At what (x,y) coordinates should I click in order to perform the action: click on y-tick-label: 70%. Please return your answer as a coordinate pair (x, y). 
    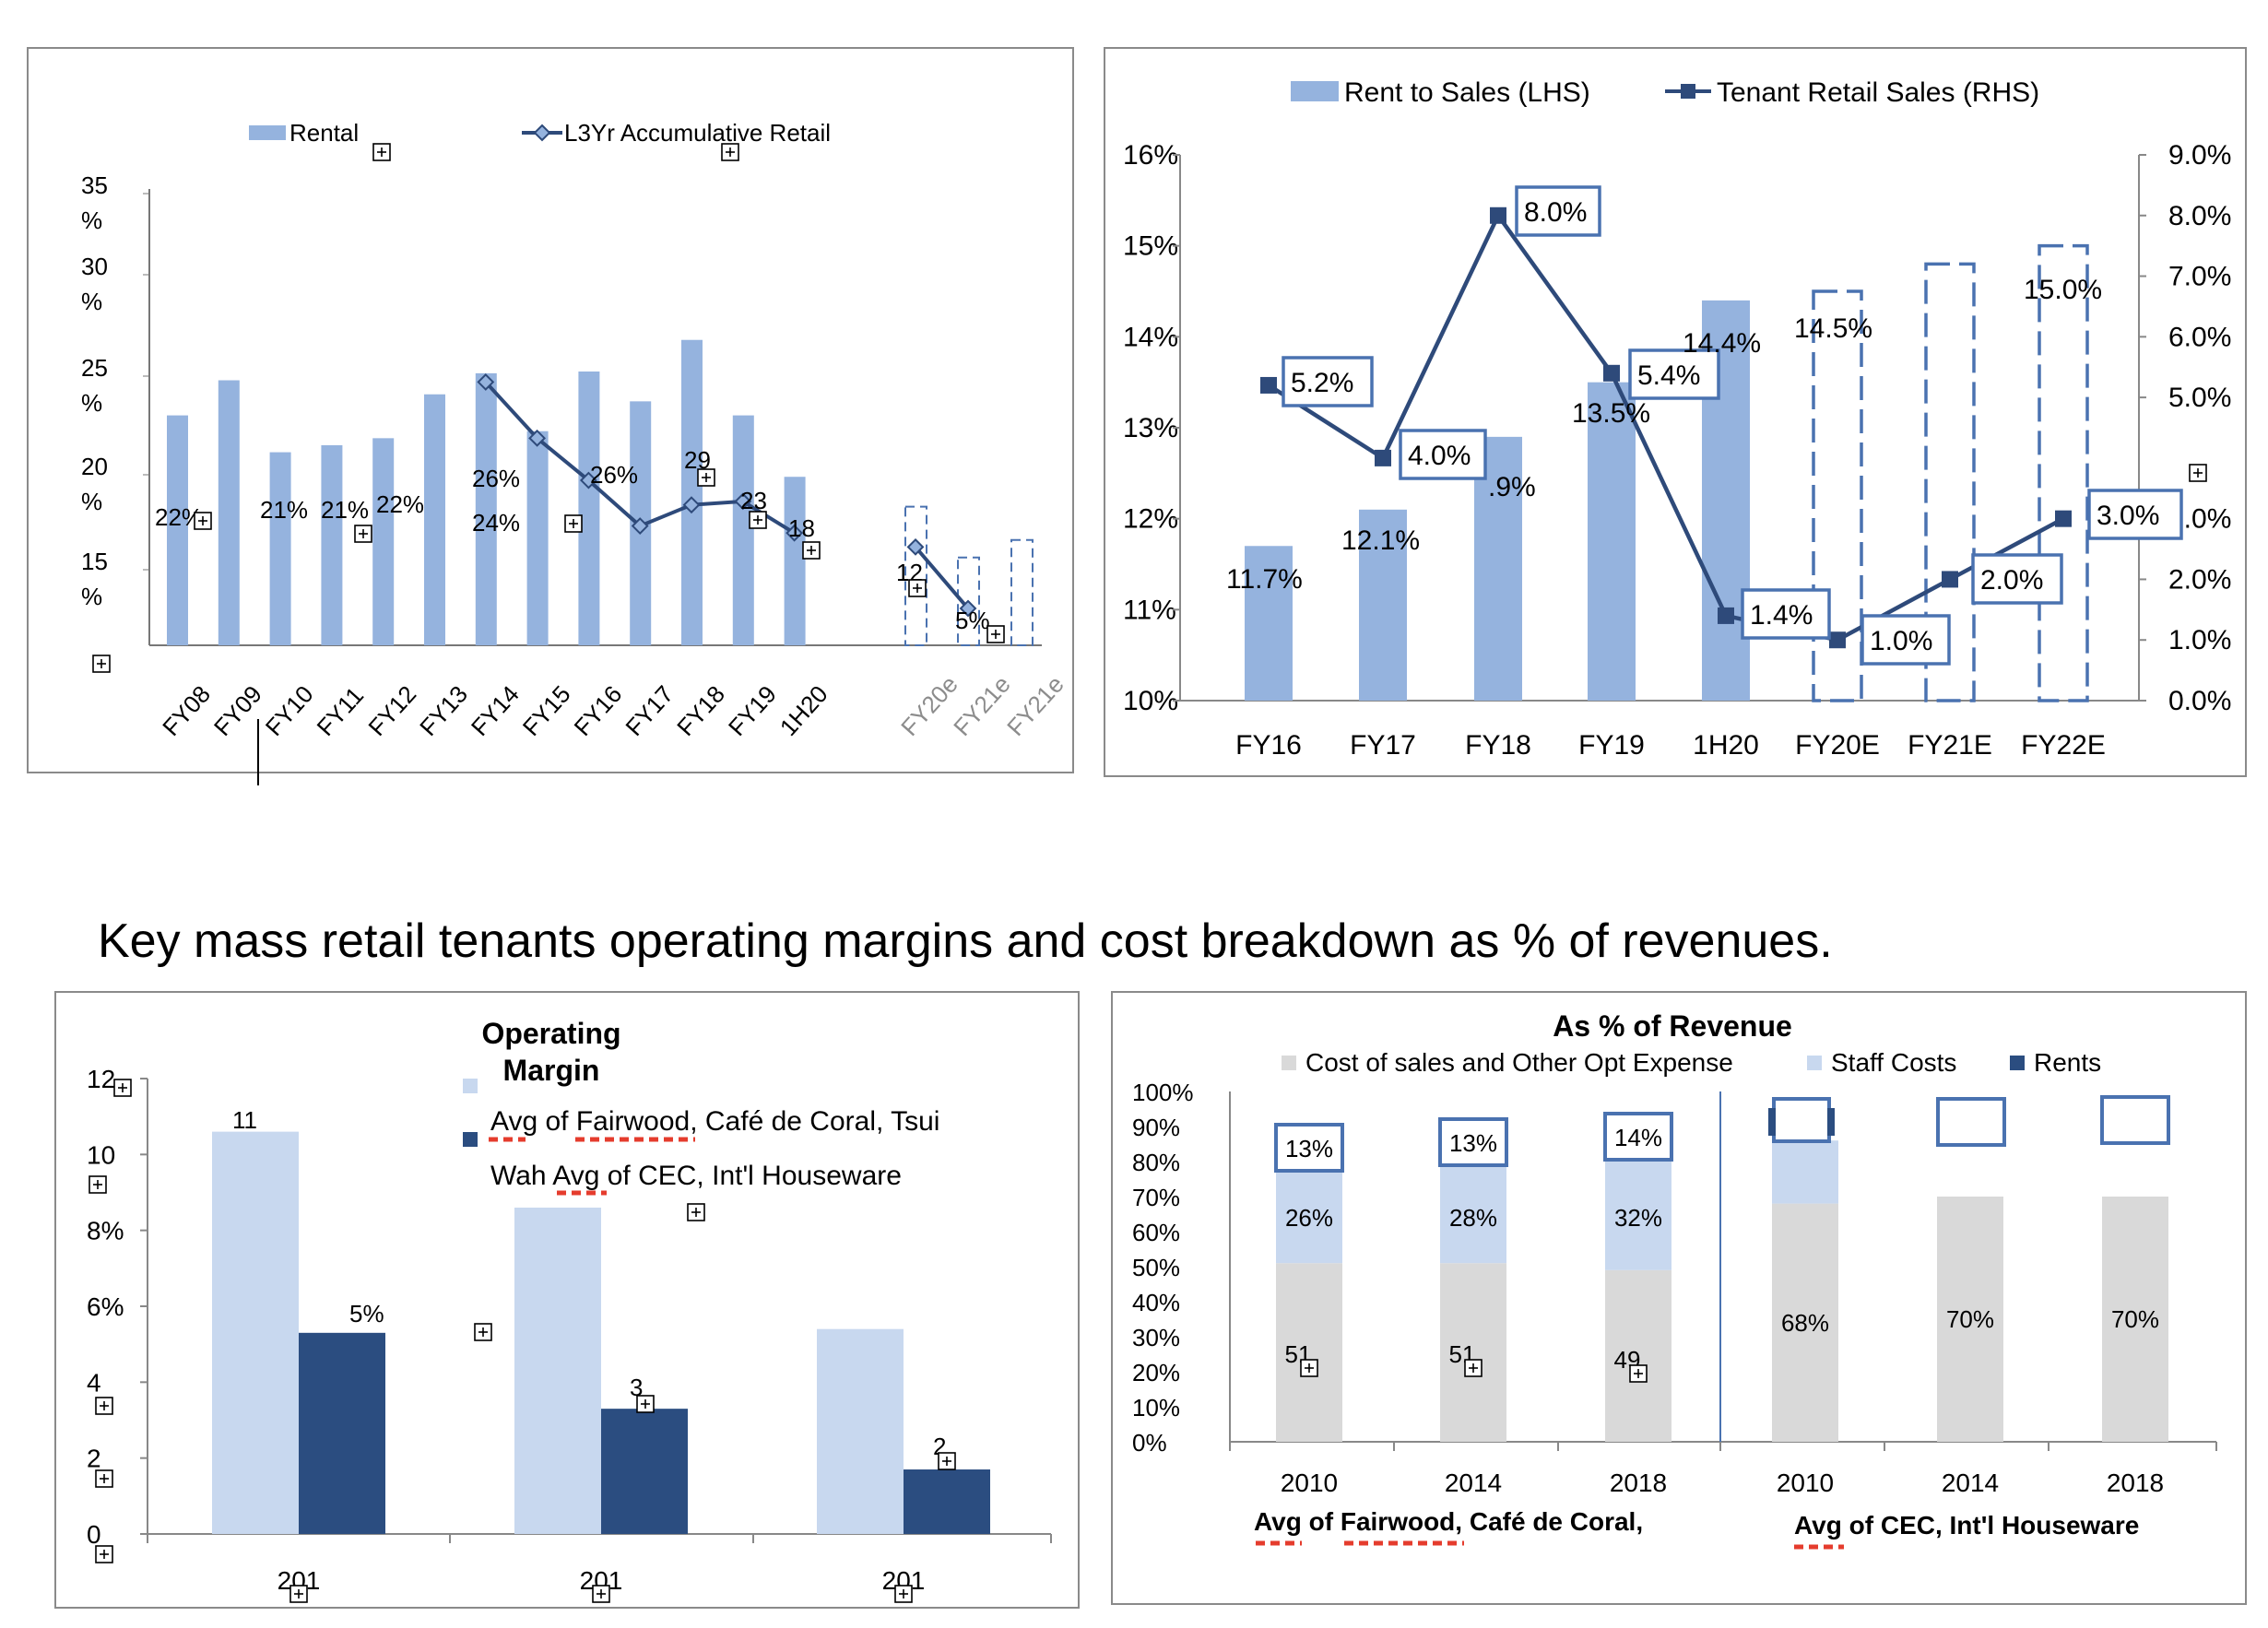
    Looking at the image, I should click on (1156, 1198).